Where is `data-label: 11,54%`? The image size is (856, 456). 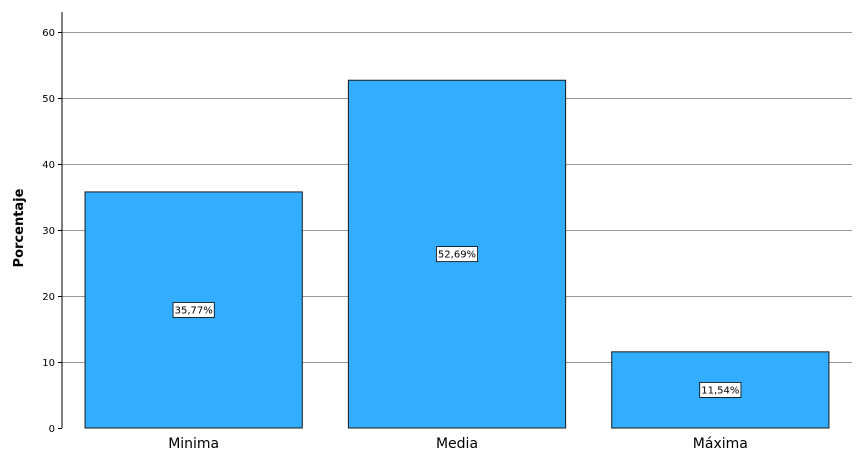
data-label: 11,54% is located at coordinates (720, 390).